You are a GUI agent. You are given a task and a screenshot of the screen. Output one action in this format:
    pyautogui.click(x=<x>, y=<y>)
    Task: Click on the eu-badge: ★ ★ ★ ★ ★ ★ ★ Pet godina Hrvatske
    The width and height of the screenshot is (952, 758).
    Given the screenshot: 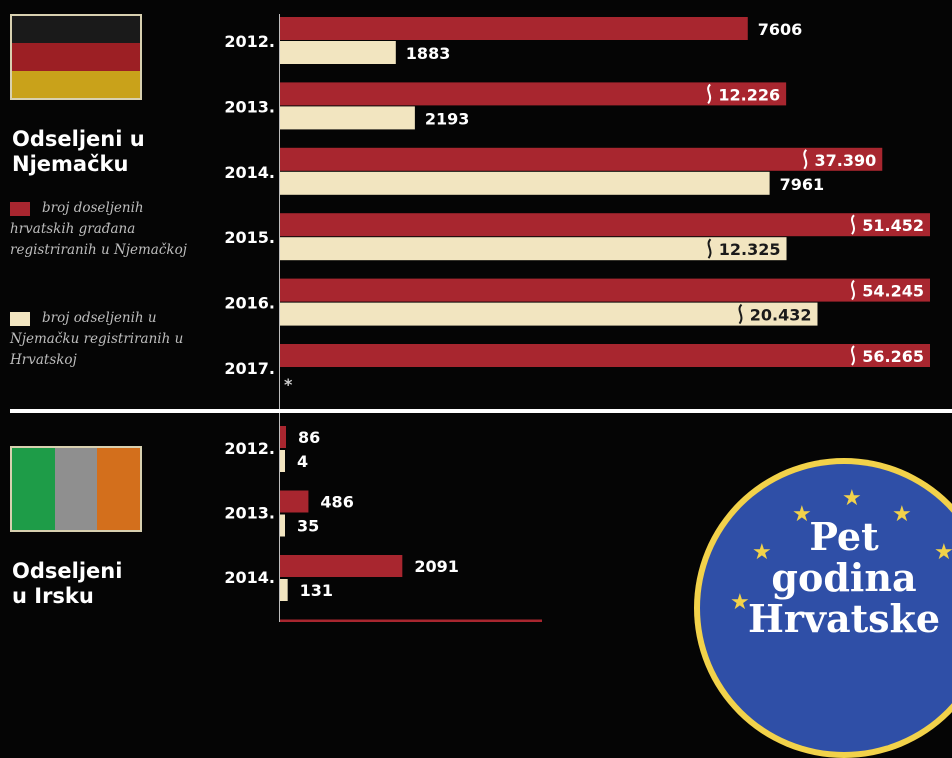 What is the action you would take?
    pyautogui.click(x=823, y=608)
    